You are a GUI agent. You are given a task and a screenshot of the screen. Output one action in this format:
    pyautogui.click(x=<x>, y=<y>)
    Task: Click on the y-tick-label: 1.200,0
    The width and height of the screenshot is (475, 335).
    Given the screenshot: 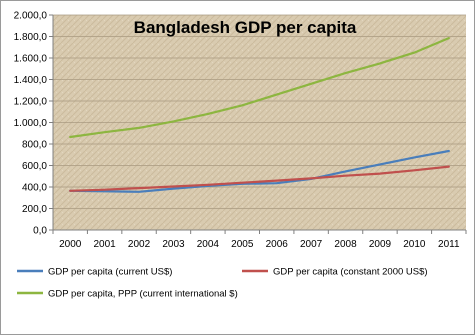 What is the action you would take?
    pyautogui.click(x=31, y=102)
    